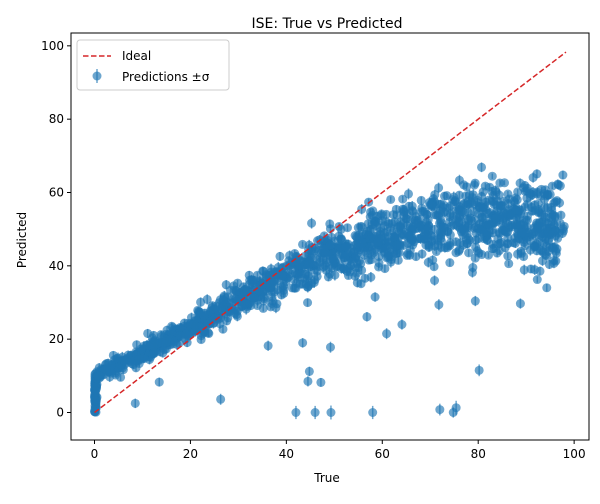 The width and height of the screenshot is (600, 504). What do you see at coordinates (97, 76) in the screenshot?
I see `legend-predictions-marker` at bounding box center [97, 76].